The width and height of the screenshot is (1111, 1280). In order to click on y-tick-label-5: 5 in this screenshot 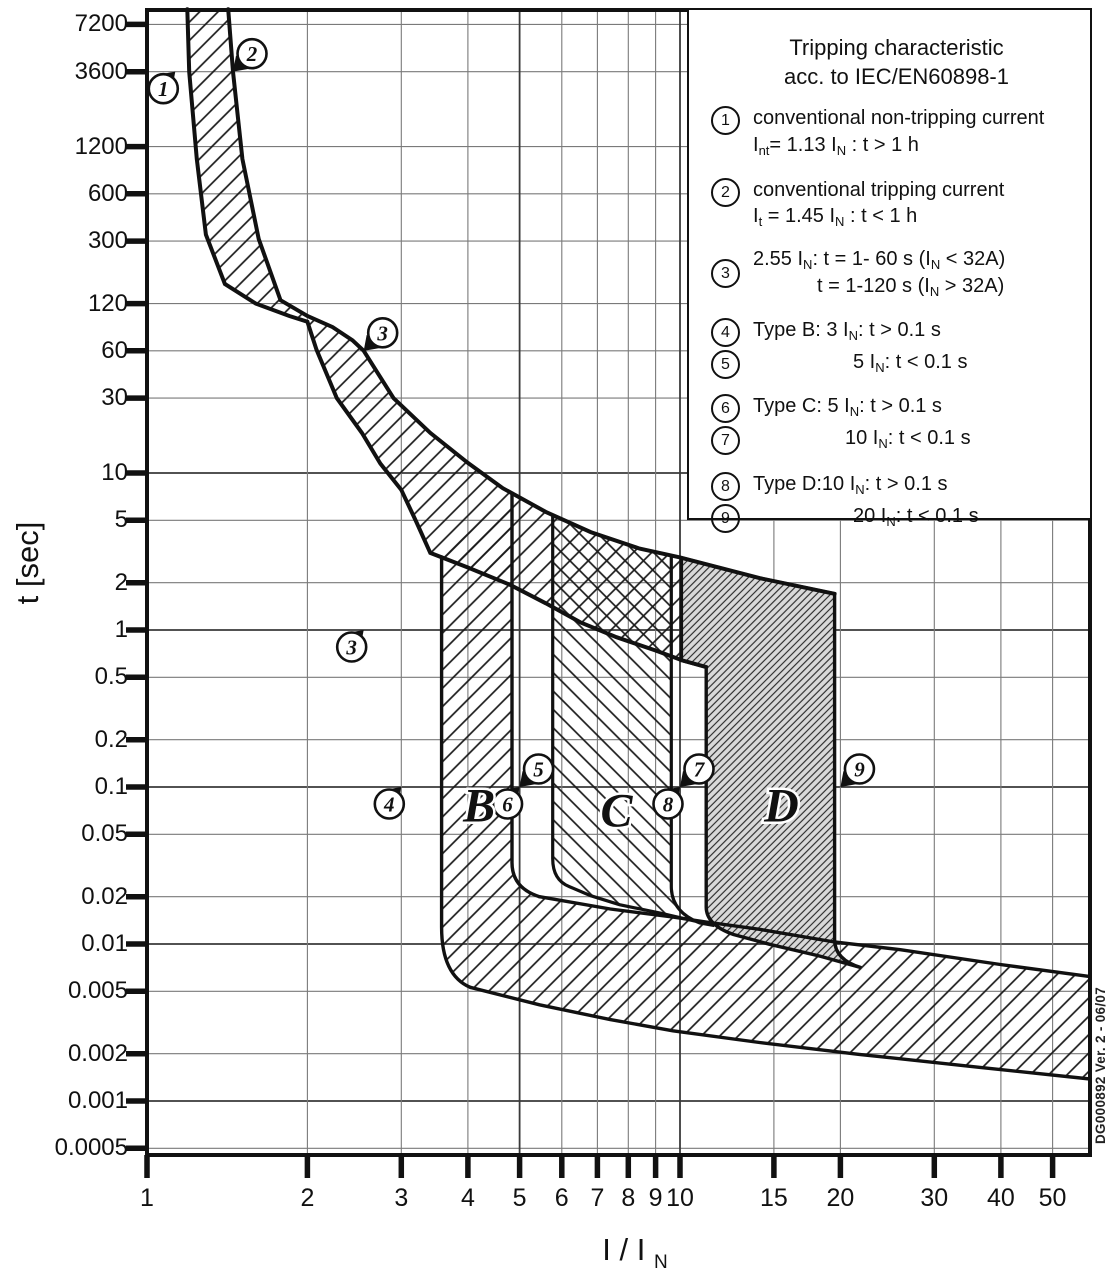, I will do `click(121, 520)`.